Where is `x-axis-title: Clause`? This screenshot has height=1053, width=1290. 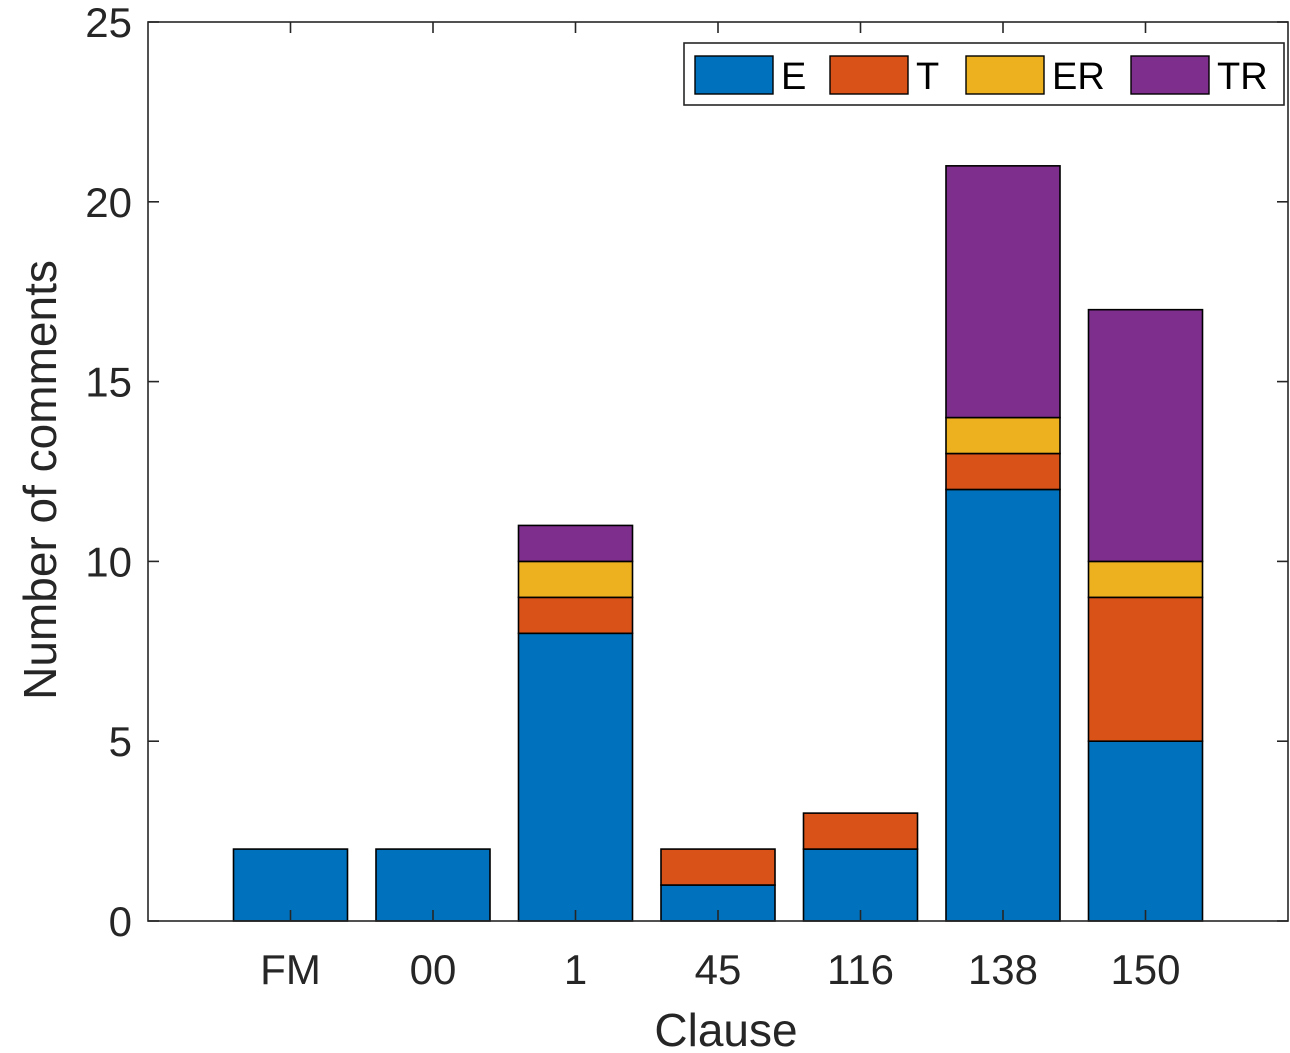 x-axis-title: Clause is located at coordinates (725, 1028).